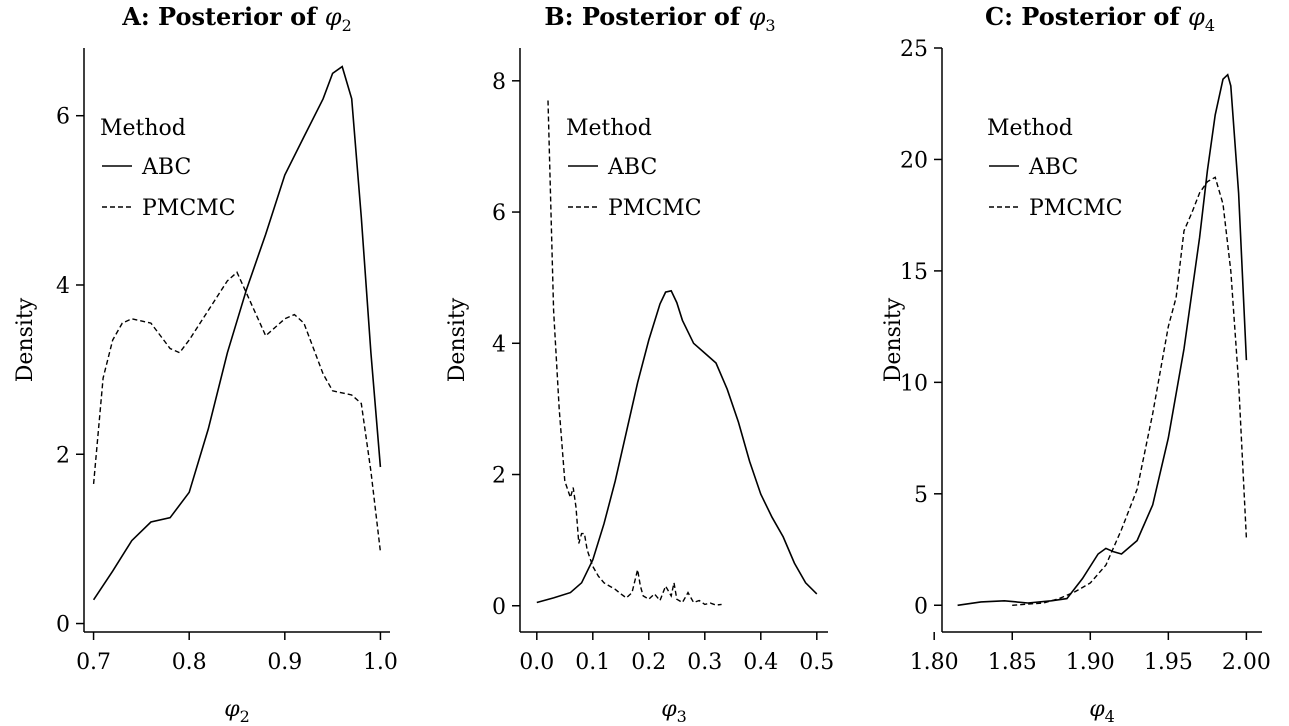 Image resolution: width=1289 pixels, height=726 pixels. Describe the element at coordinates (592, 662) in the screenshot. I see `x-tick-label: 0.1` at that location.